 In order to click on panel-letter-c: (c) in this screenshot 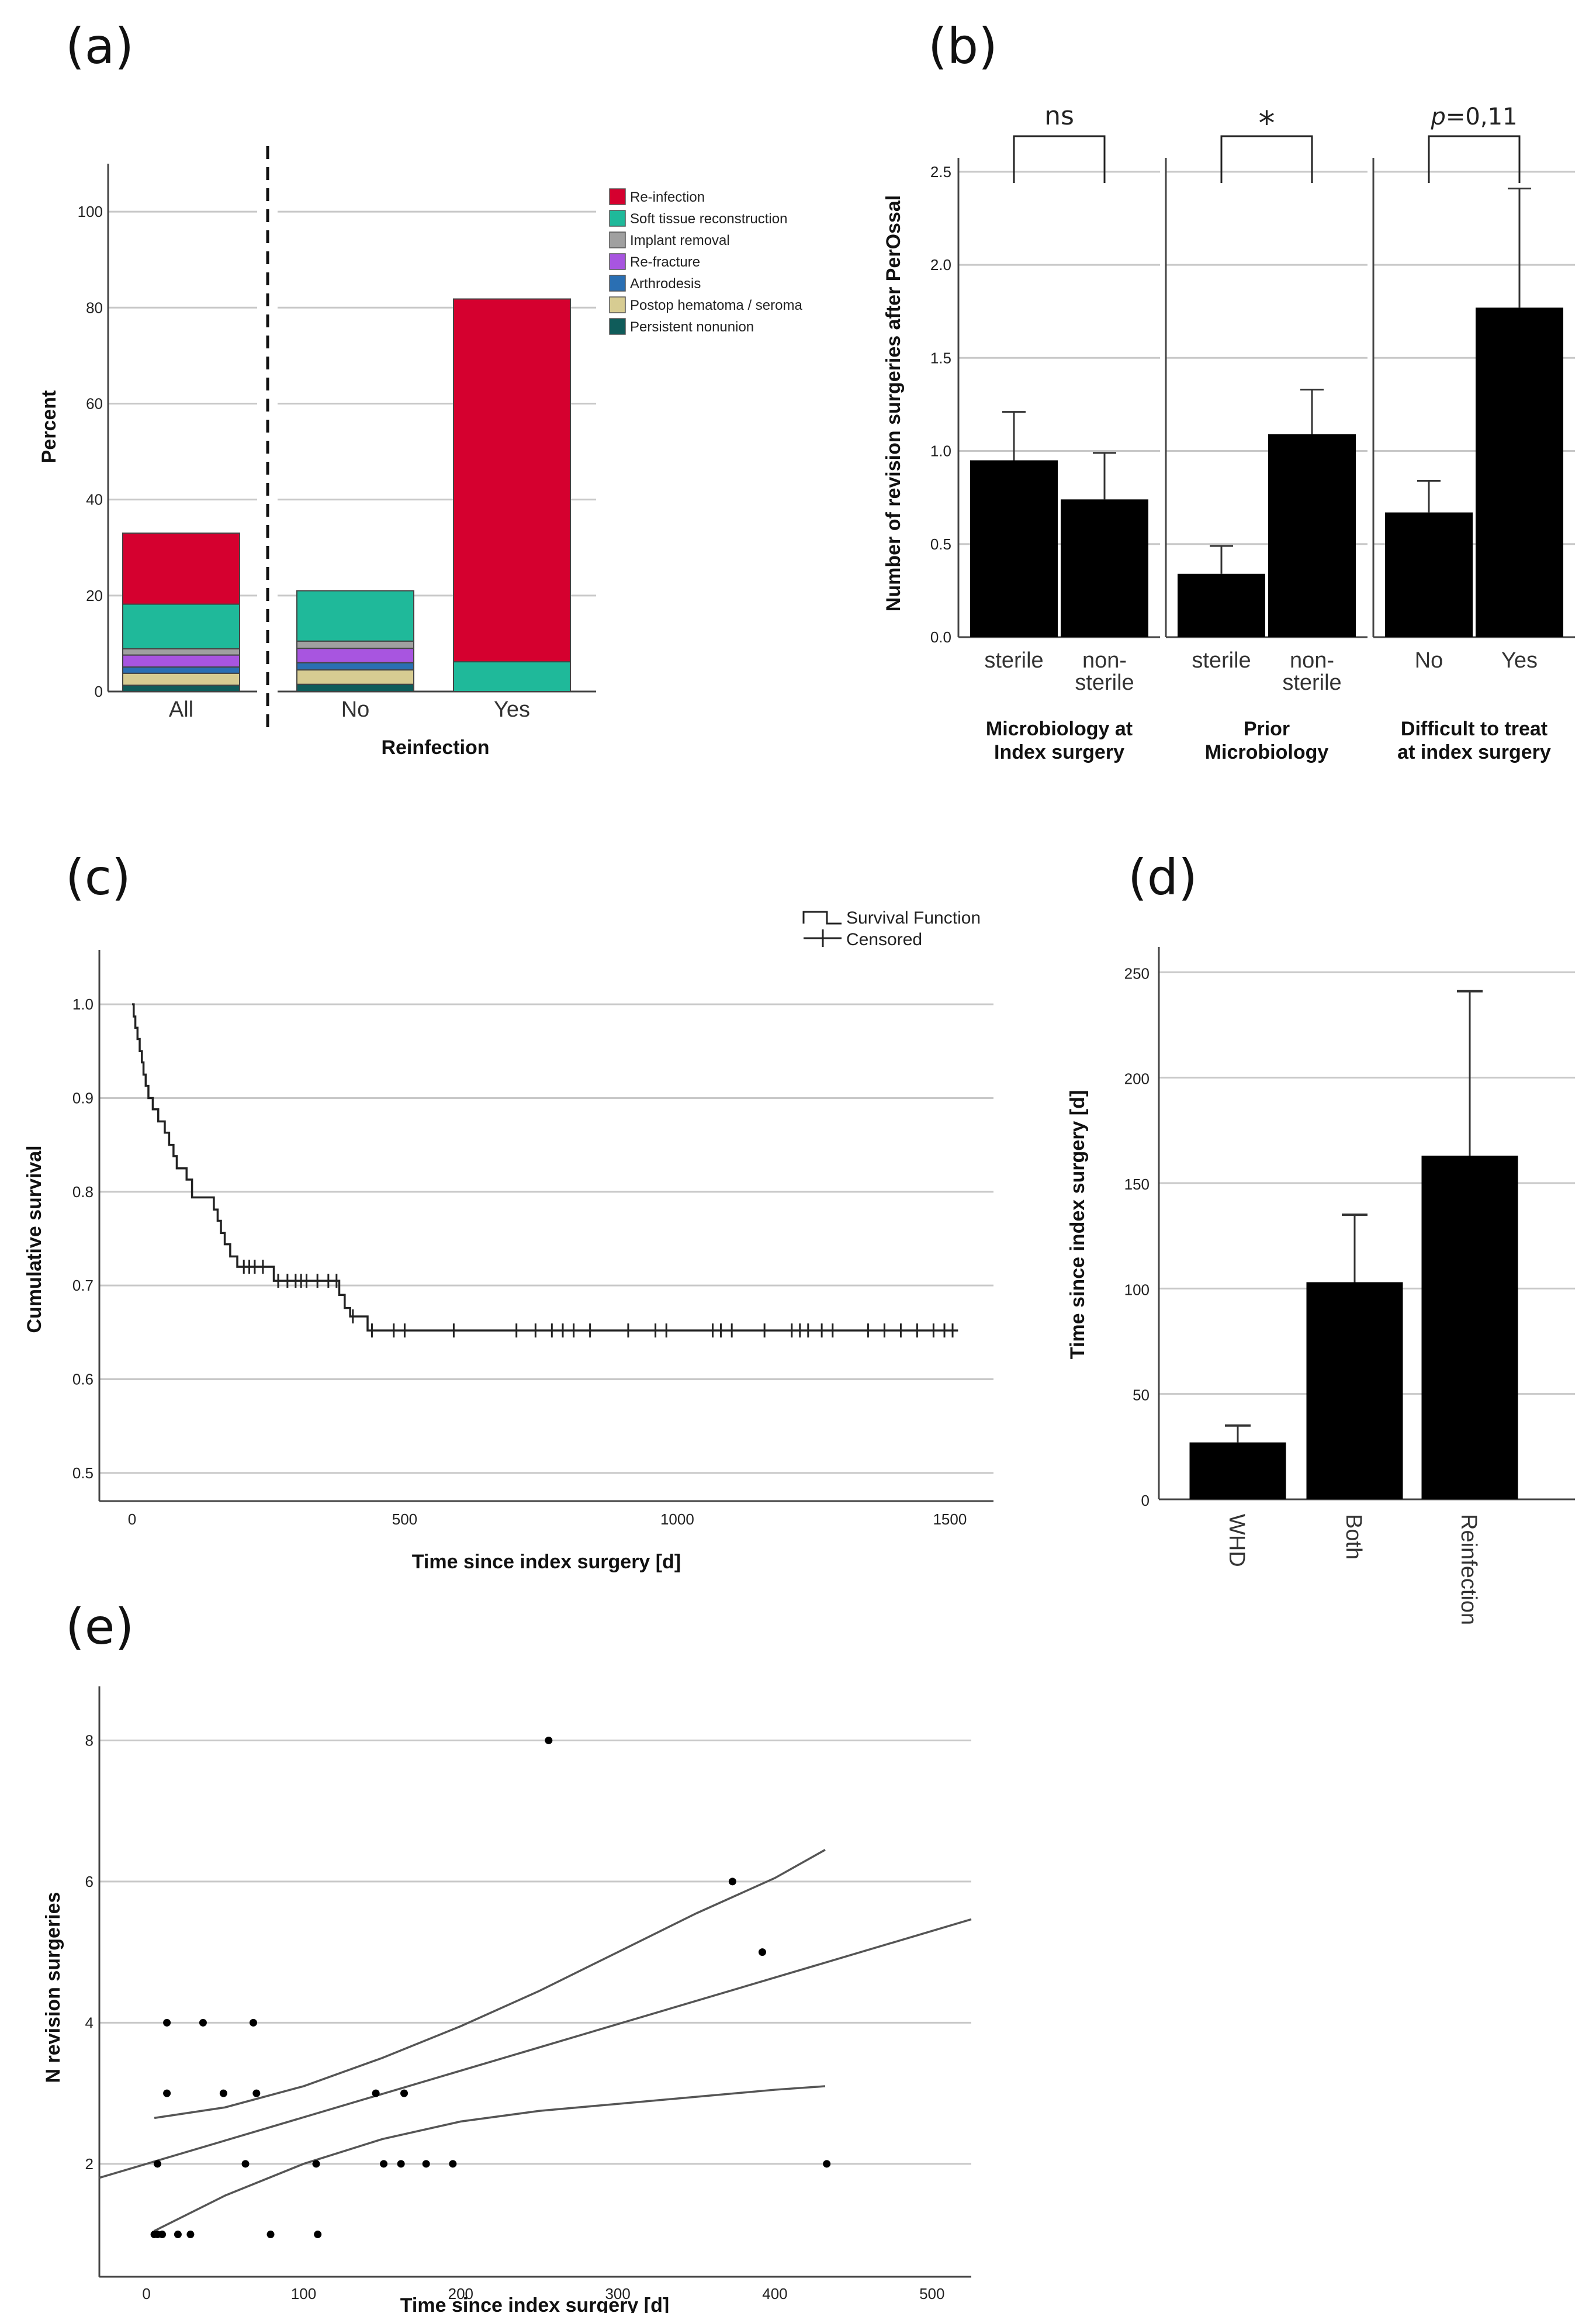, I will do `click(98, 877)`.